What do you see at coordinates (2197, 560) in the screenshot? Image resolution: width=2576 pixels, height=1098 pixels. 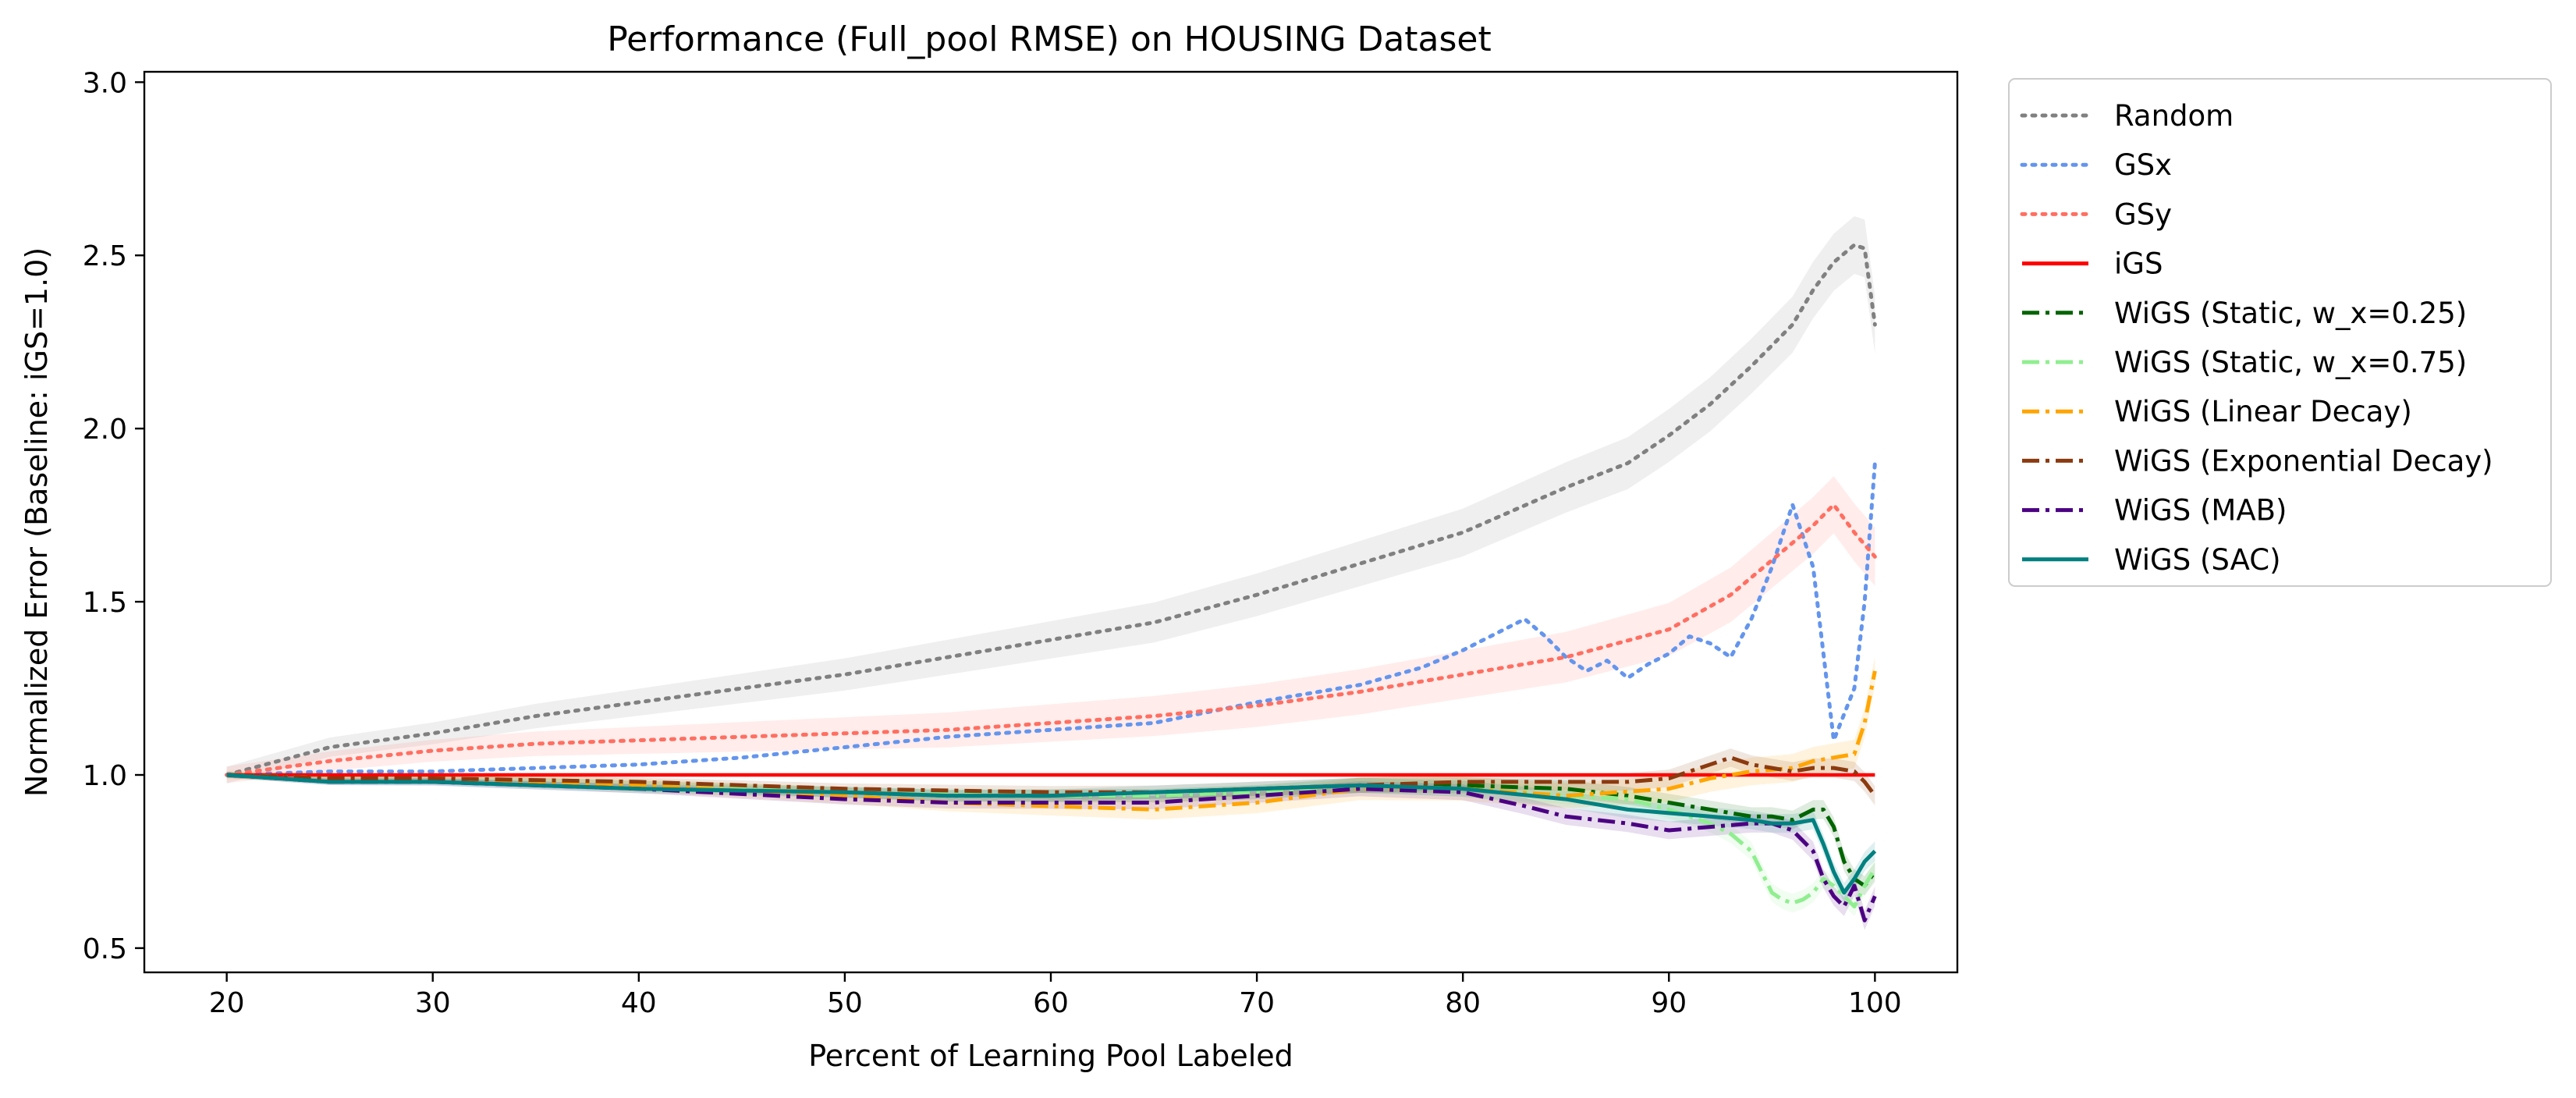 I see `legend-label: WiGS (SAC)` at bounding box center [2197, 560].